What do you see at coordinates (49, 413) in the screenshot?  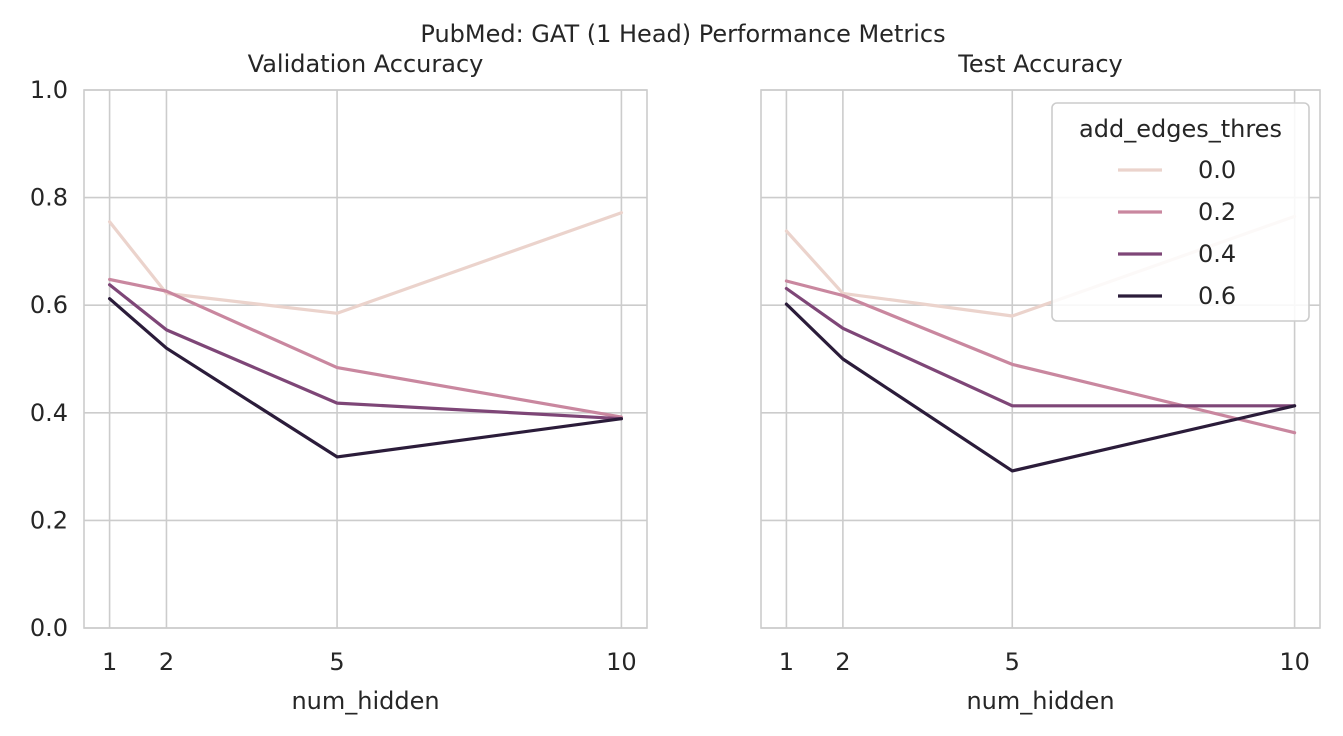 I see `y-tick-label: 0.4` at bounding box center [49, 413].